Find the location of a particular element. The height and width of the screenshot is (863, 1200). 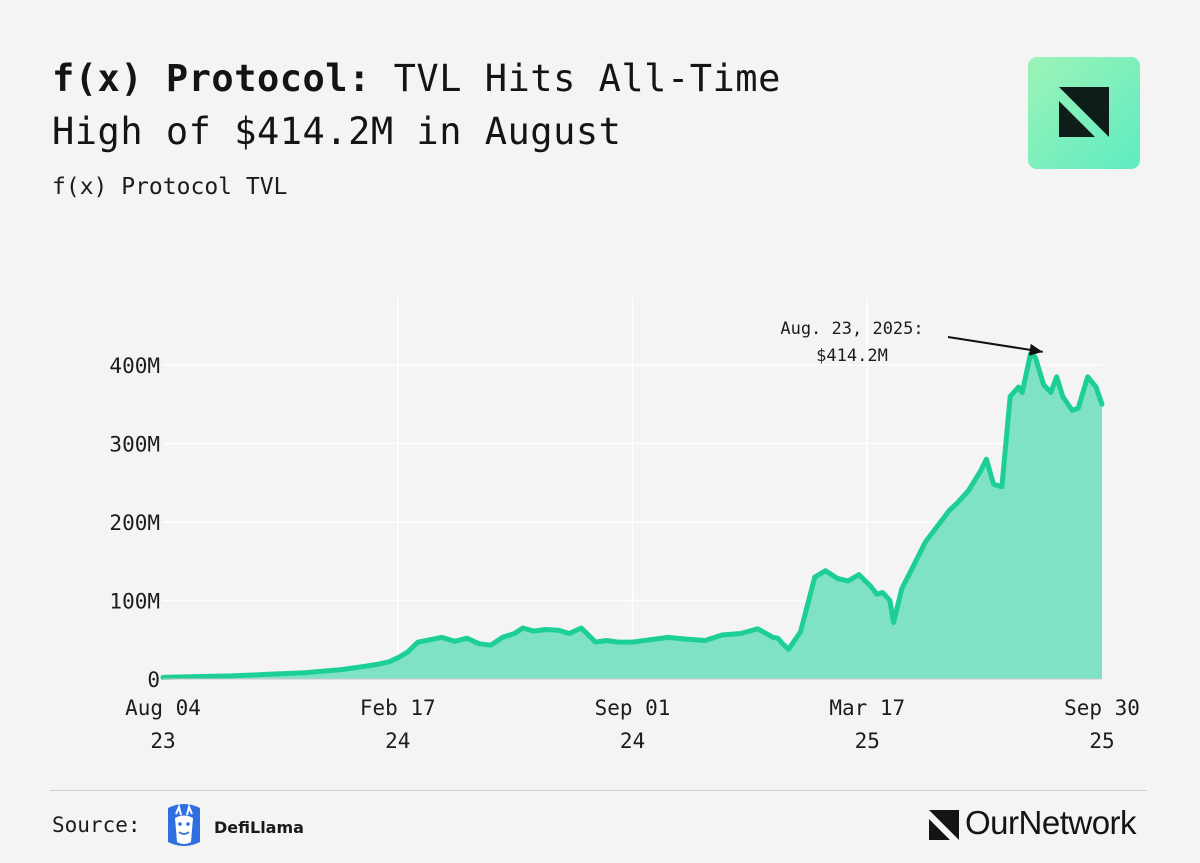

annotation-value-label: $414.2M is located at coordinates (852, 356).